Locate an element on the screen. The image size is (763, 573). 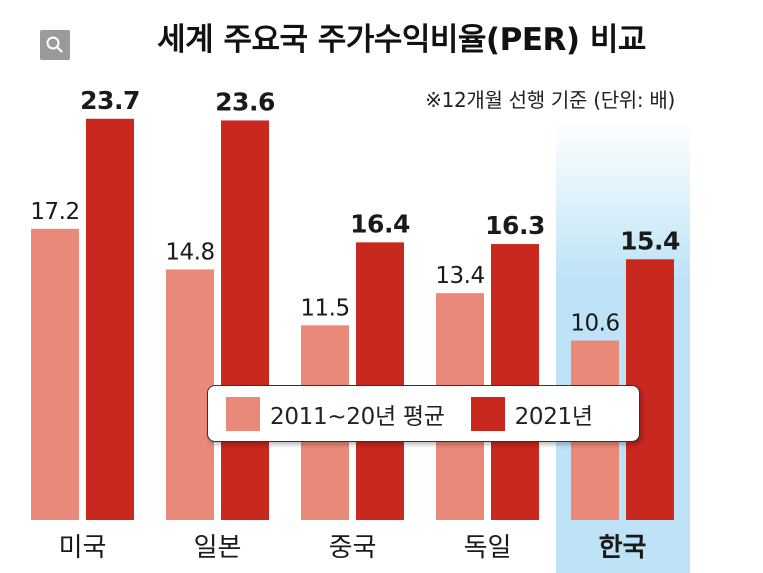
value-label-avg-2: 14.8 is located at coordinates (189, 252).